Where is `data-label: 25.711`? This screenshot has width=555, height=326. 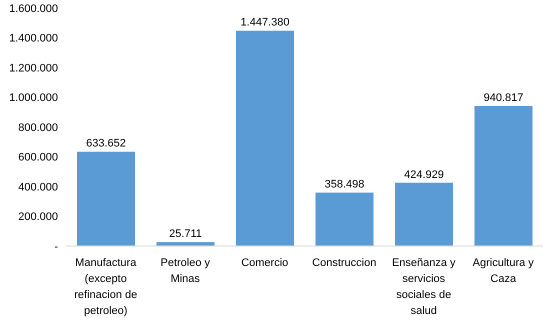 data-label: 25.711 is located at coordinates (185, 234).